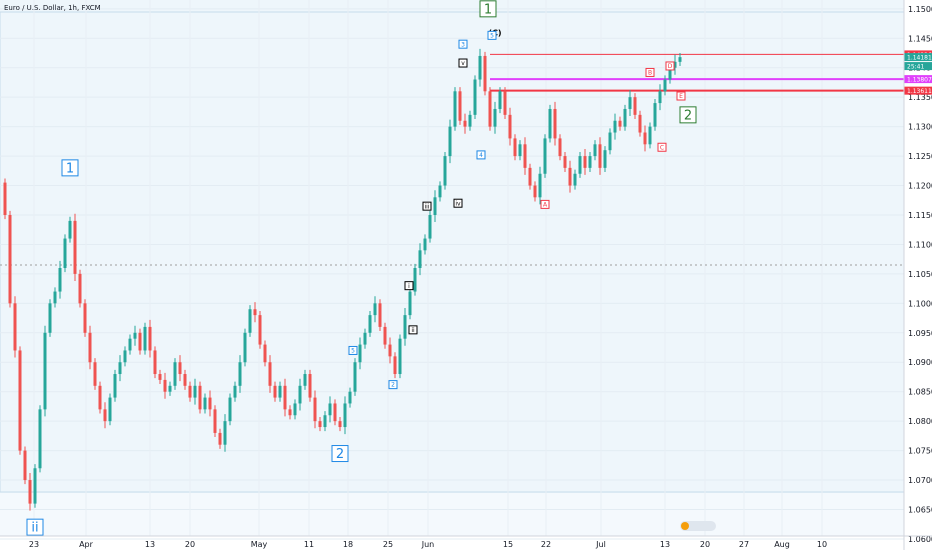 The image size is (932, 550). I want to click on wave-label: A, so click(545, 204).